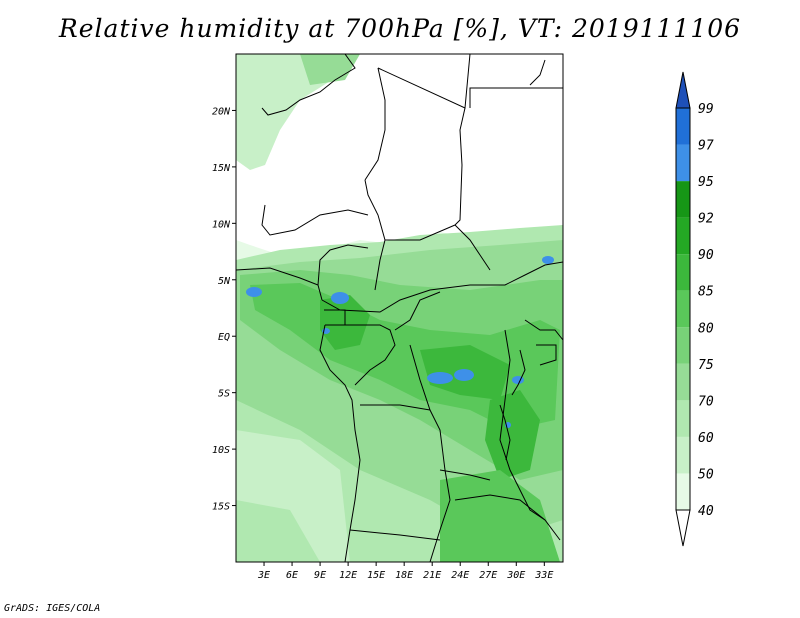 Image resolution: width=800 pixels, height=618 pixels. What do you see at coordinates (224, 281) in the screenshot?
I see `lat-tick-label: 5N` at bounding box center [224, 281].